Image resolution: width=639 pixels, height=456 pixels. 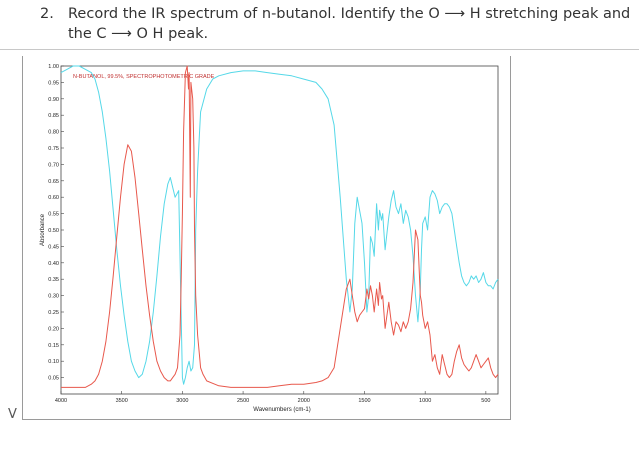 What do you see at coordinates (138, 34) in the screenshot?
I see `question-line-2: the C ⟶ O H peak.` at bounding box center [138, 34].